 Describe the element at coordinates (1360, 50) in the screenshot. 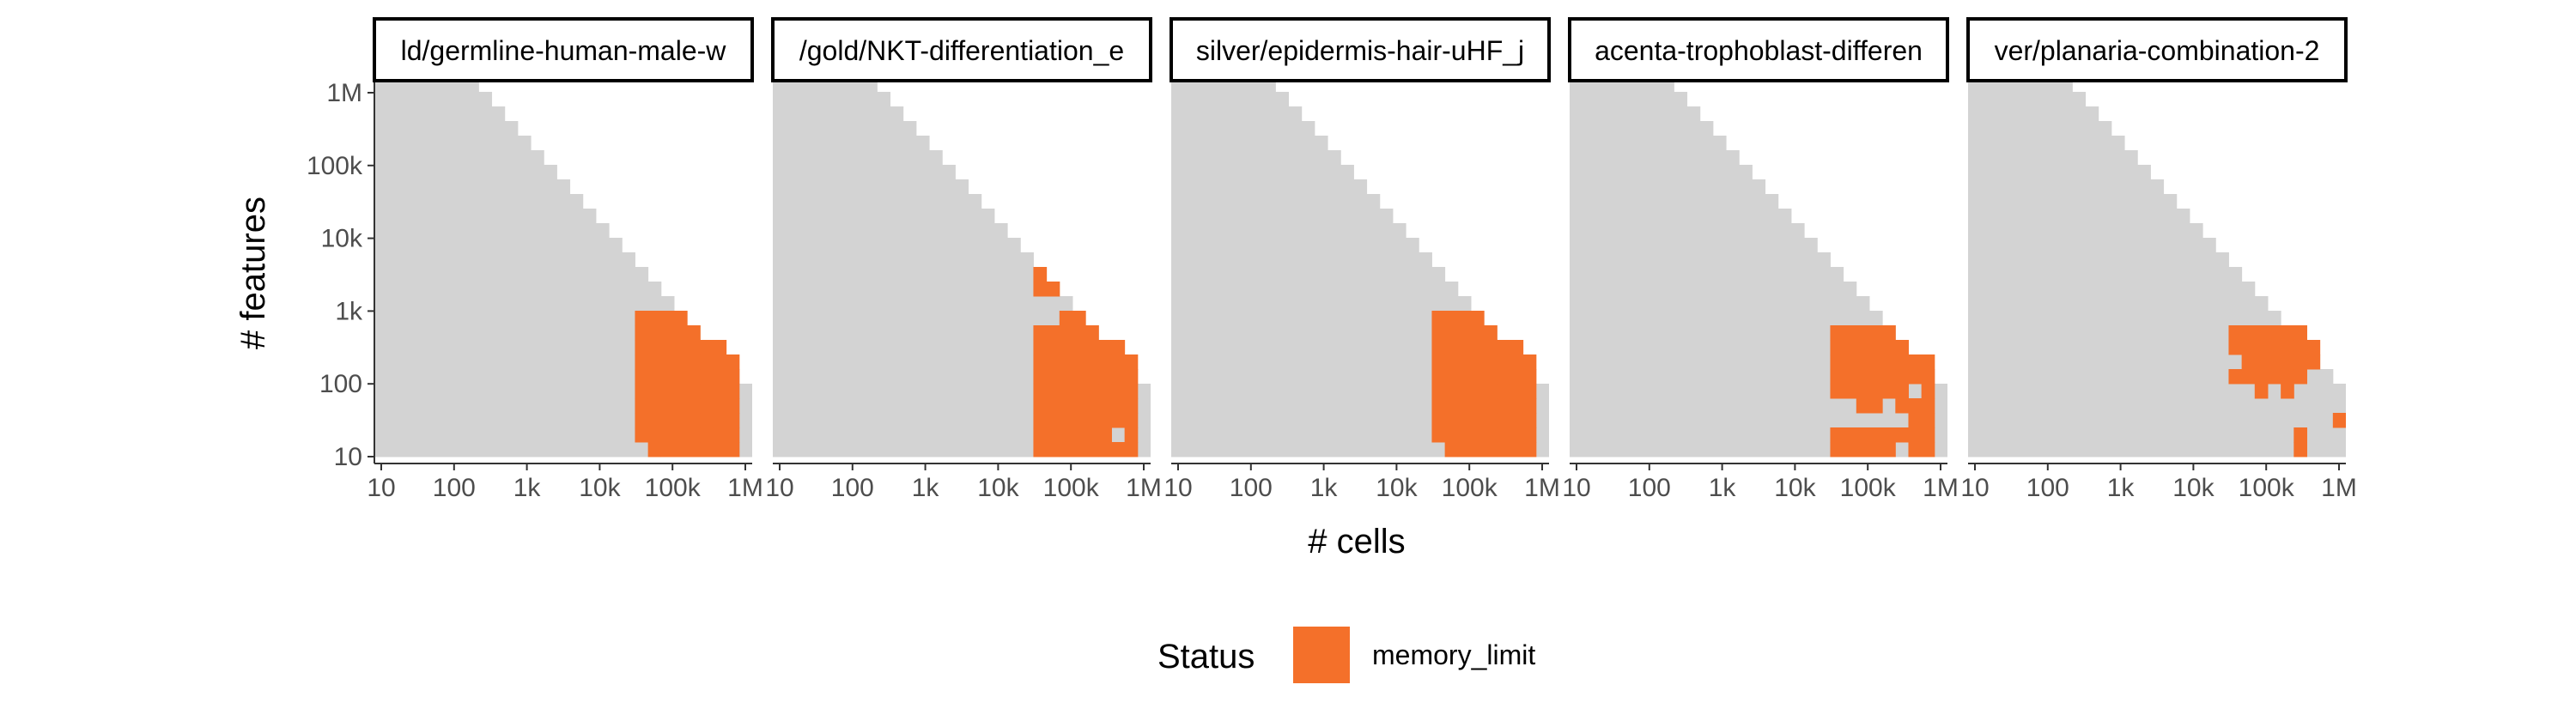

I see `facet-title: silver/epidermis-hair-uHF_j` at that location.